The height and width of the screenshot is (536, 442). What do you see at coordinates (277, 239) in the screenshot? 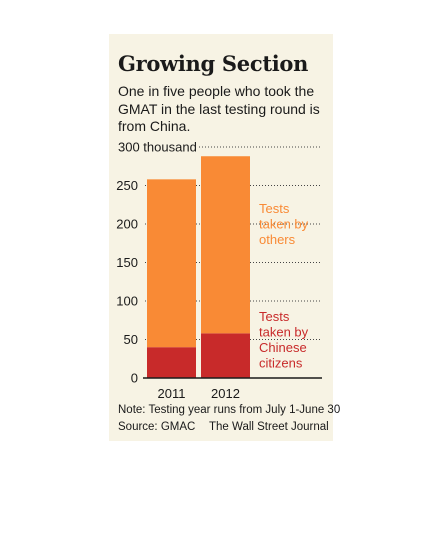
I see `legend-others-line-3: others` at bounding box center [277, 239].